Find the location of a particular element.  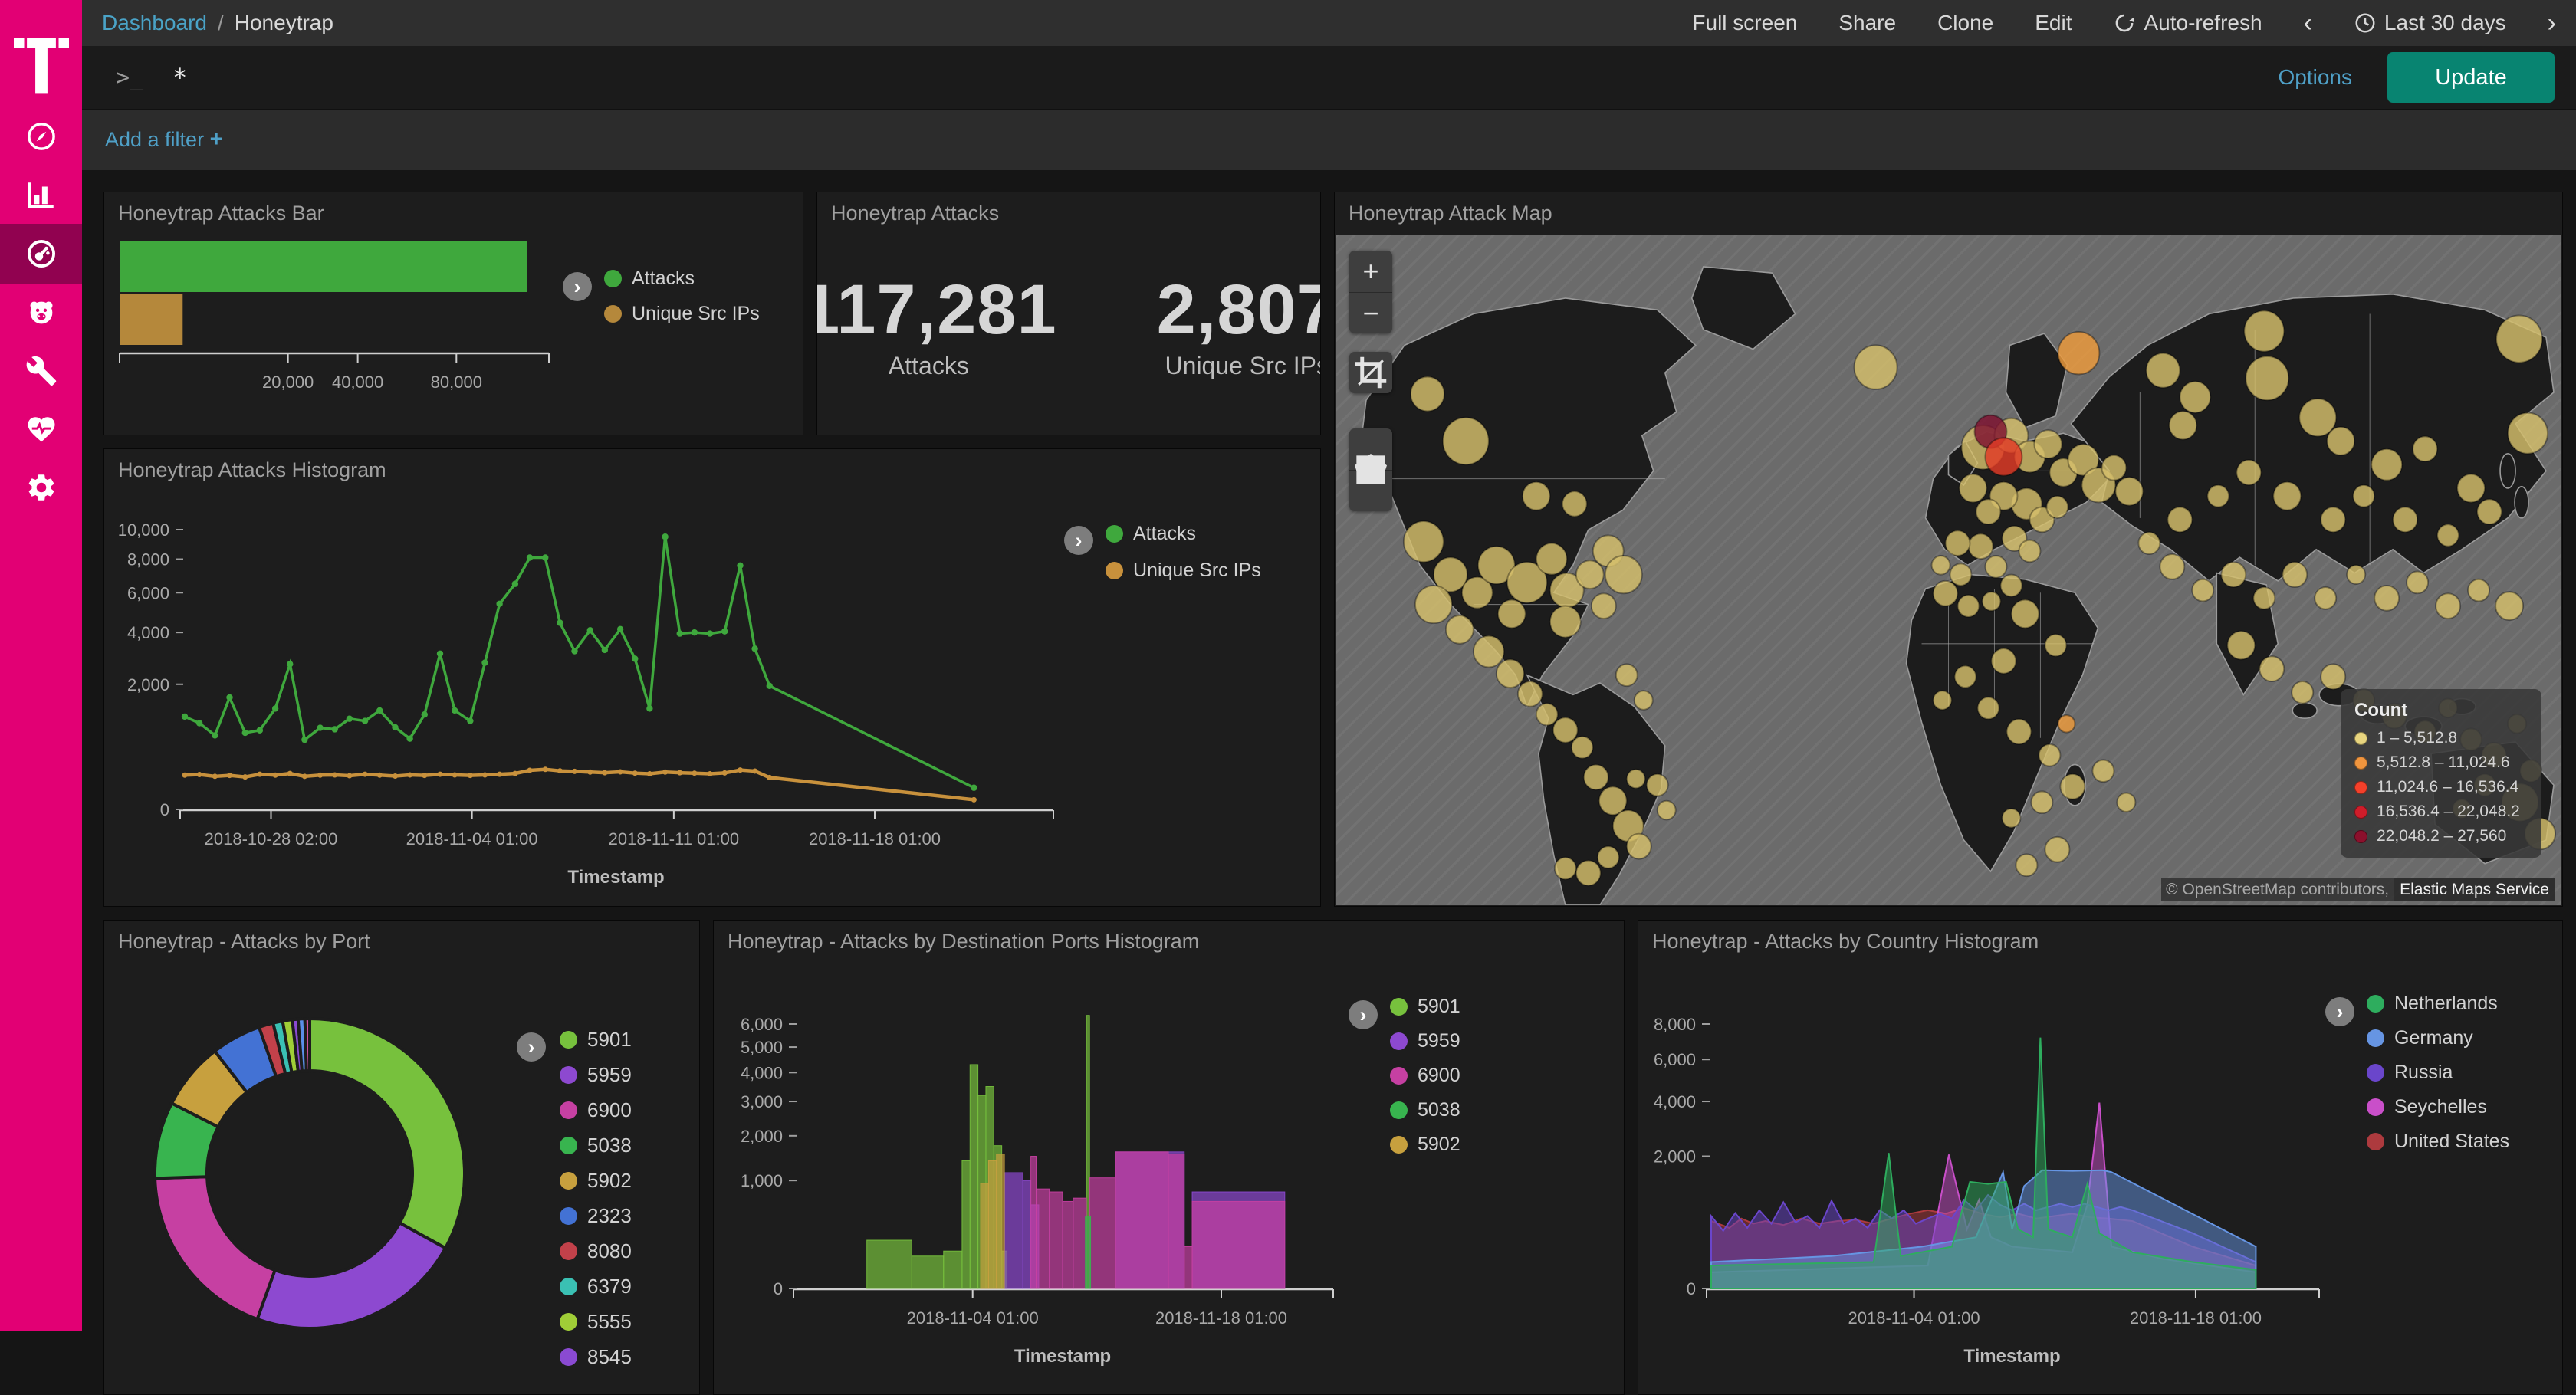

rectangle-icon is located at coordinates (1371, 470).